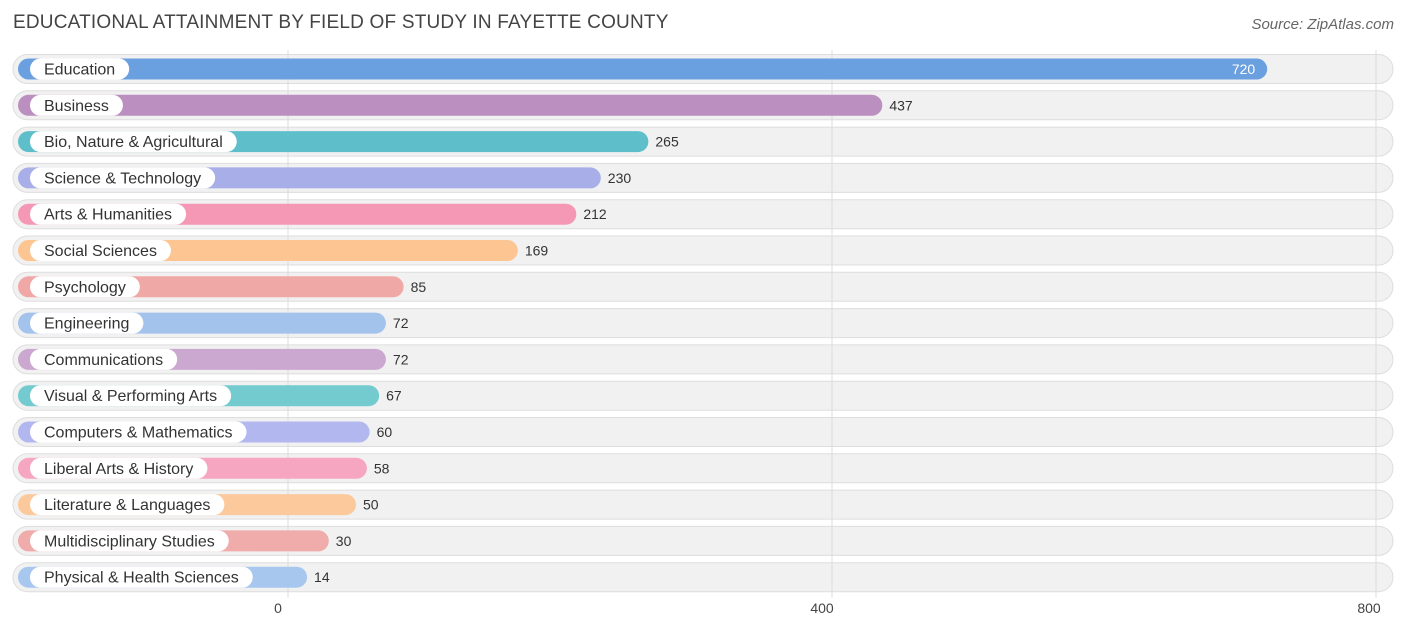 This screenshot has width=1406, height=631. I want to click on value-label: 30, so click(344, 541).